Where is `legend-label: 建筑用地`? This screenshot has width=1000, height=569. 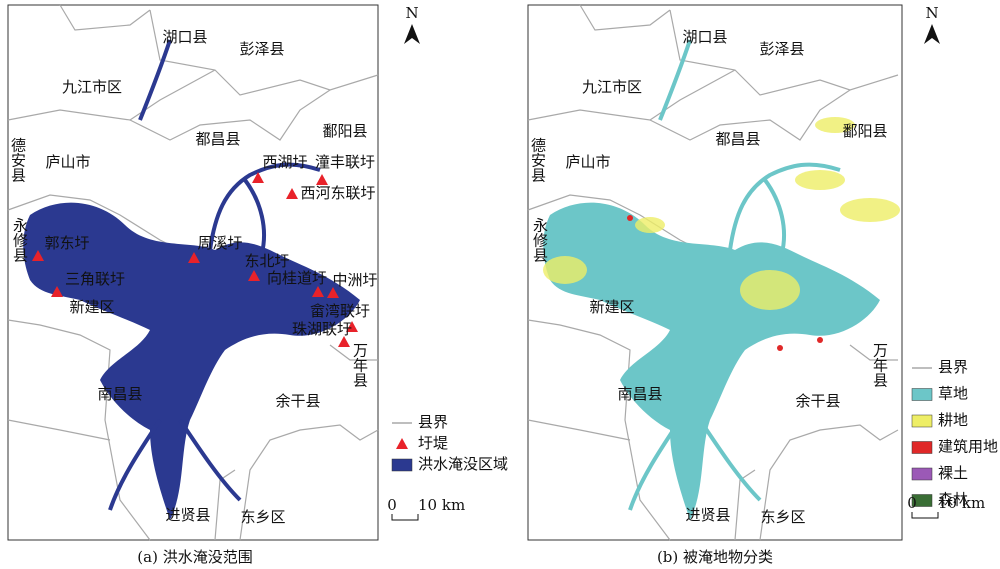
legend-label: 建筑用地 is located at coordinates (968, 447).